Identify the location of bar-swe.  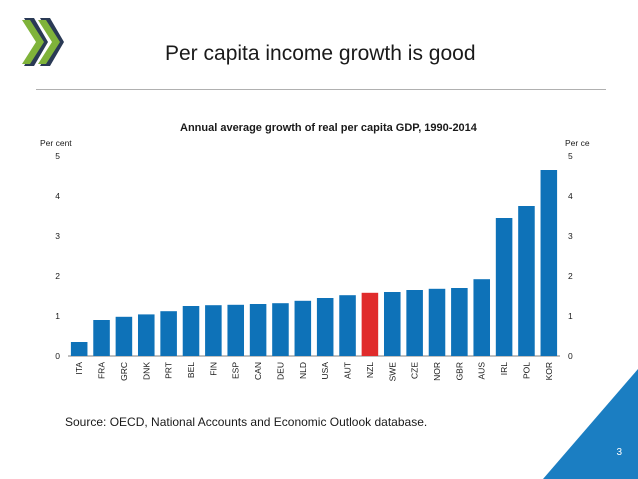
(392, 324).